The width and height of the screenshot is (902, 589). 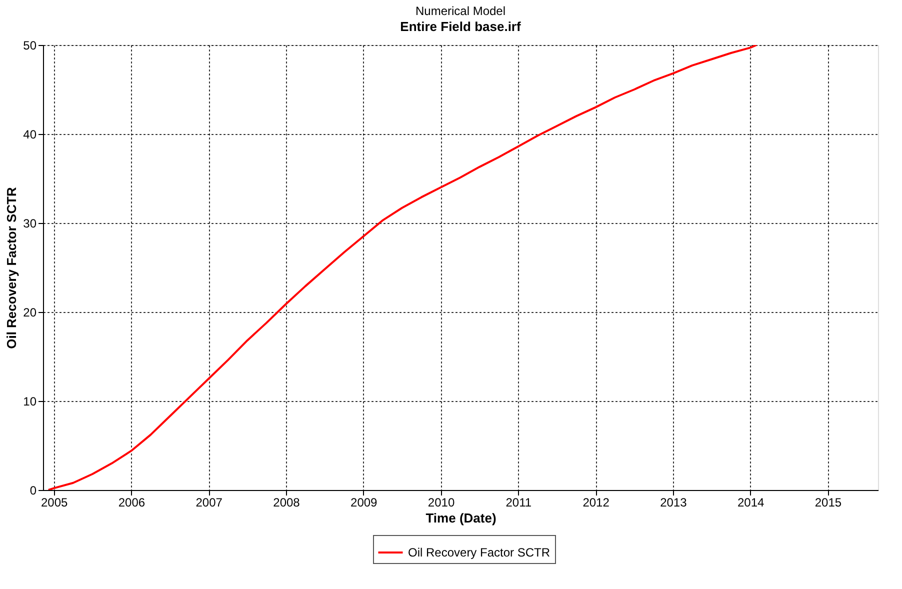 What do you see at coordinates (30, 45) in the screenshot?
I see `y-tick-label: 50` at bounding box center [30, 45].